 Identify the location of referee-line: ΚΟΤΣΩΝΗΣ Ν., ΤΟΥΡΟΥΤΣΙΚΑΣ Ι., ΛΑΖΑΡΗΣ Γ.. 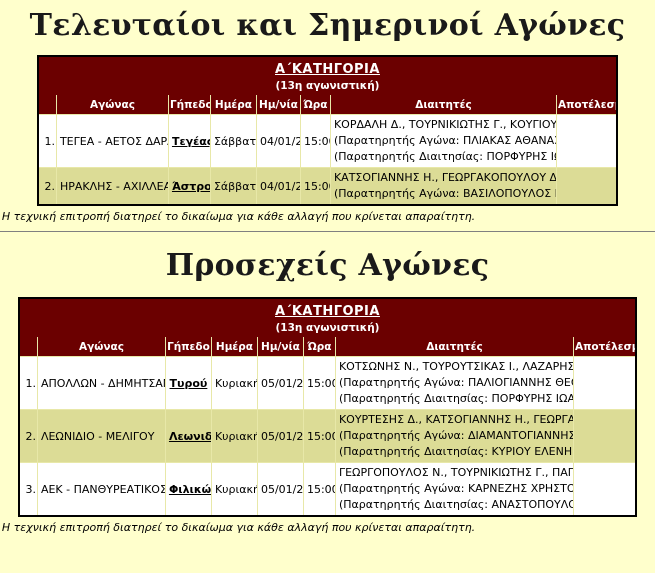
(456, 366).